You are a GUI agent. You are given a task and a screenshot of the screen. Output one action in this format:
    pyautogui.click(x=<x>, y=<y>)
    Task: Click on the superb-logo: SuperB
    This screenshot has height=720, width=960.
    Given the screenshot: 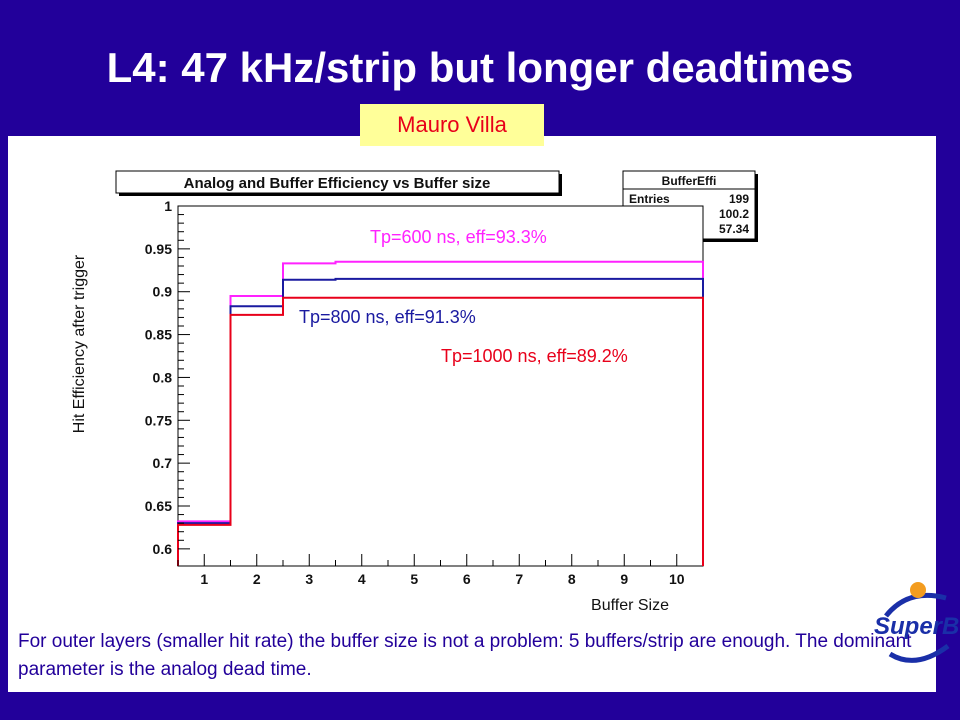 What is the action you would take?
    pyautogui.click(x=916, y=622)
    